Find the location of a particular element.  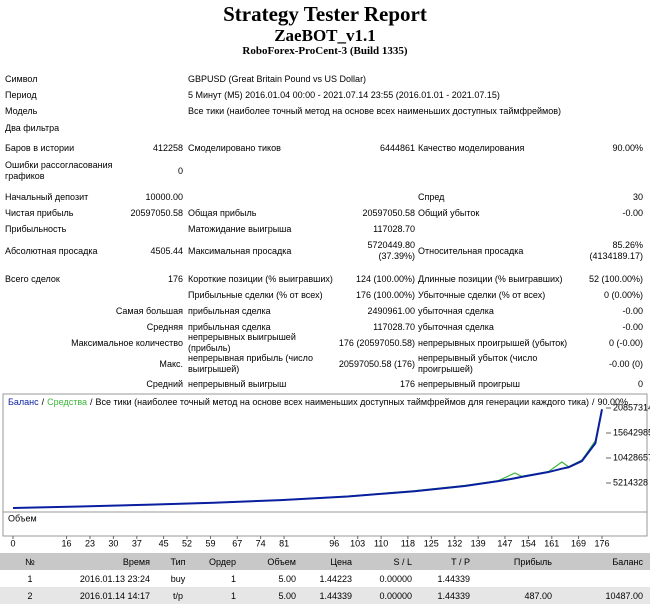

column-header: Прибыль is located at coordinates (532, 561).